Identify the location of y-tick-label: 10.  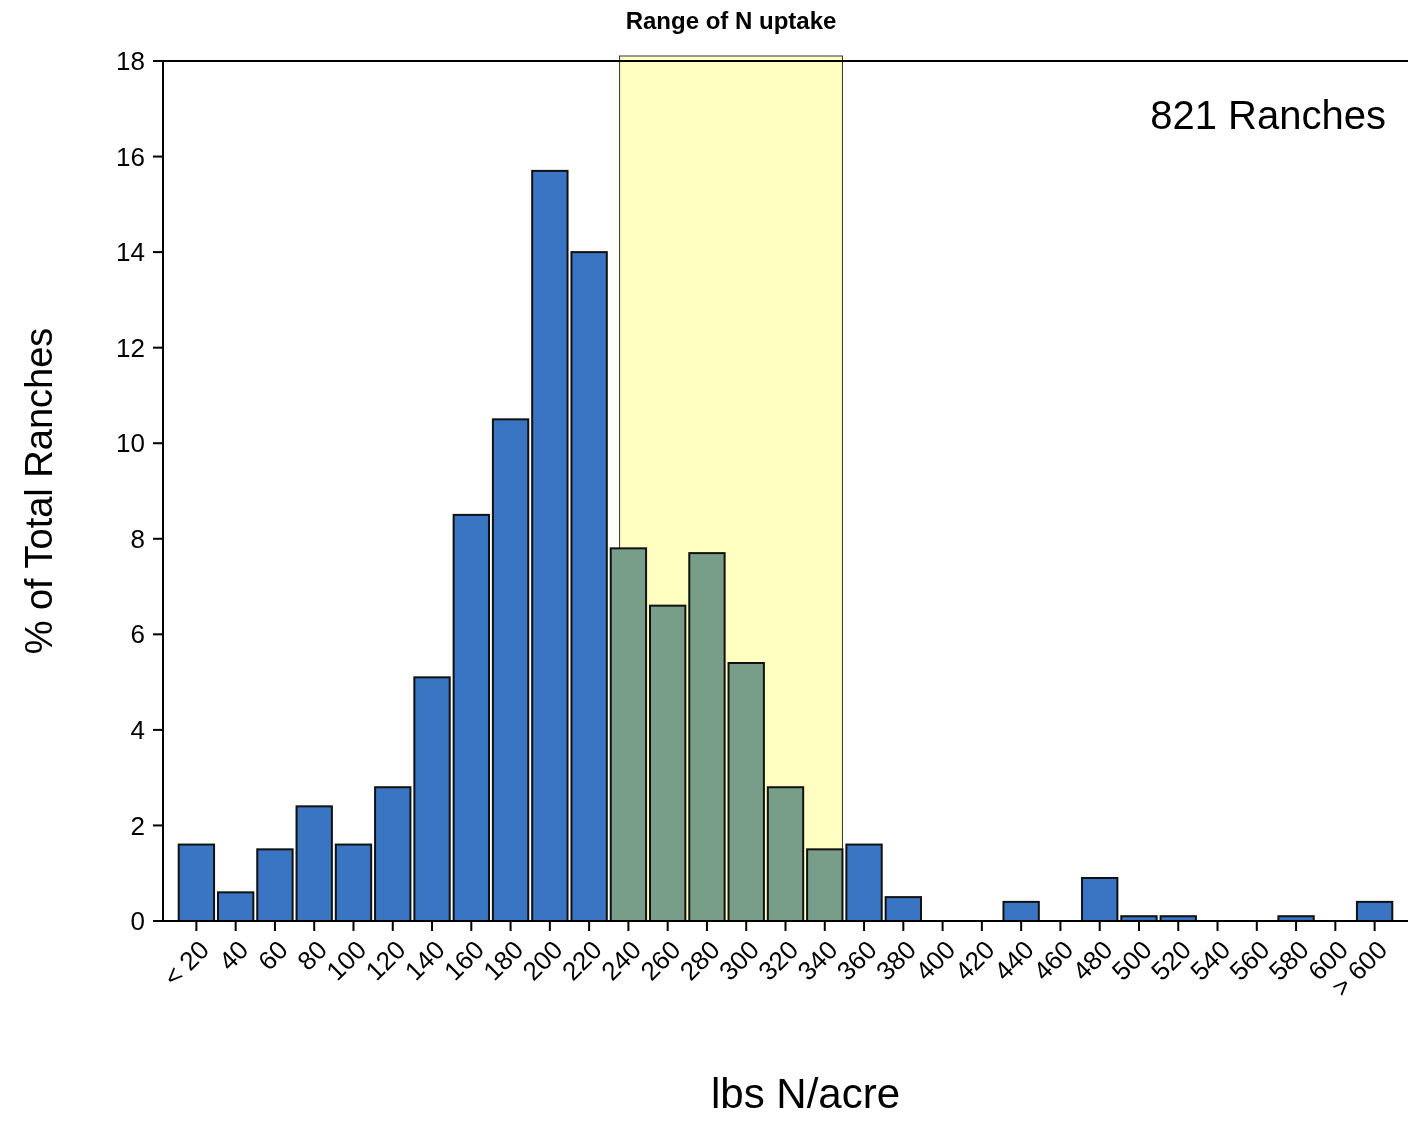
(130, 443).